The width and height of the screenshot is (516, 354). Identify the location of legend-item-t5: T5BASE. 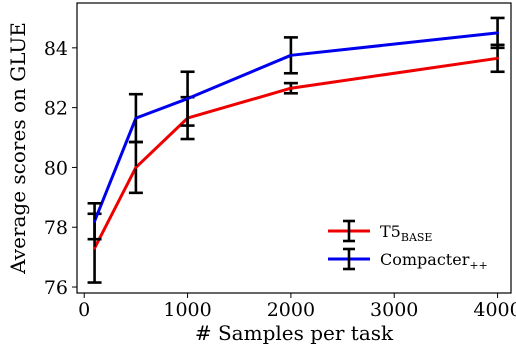
(380, 231).